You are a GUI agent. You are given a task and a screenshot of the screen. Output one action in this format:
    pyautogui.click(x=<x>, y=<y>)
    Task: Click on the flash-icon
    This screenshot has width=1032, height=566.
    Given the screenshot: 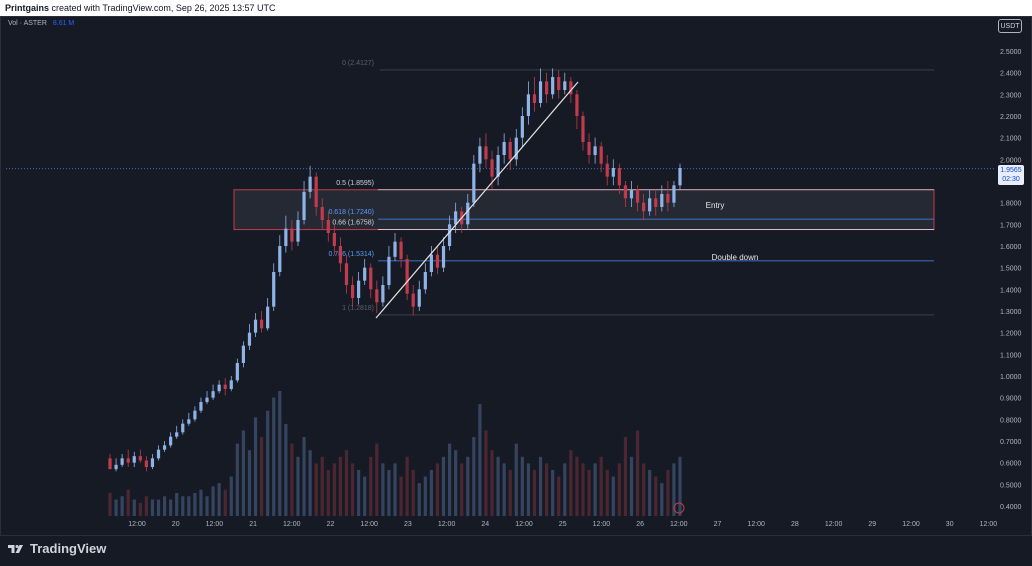 What is the action you would take?
    pyautogui.click(x=679, y=508)
    